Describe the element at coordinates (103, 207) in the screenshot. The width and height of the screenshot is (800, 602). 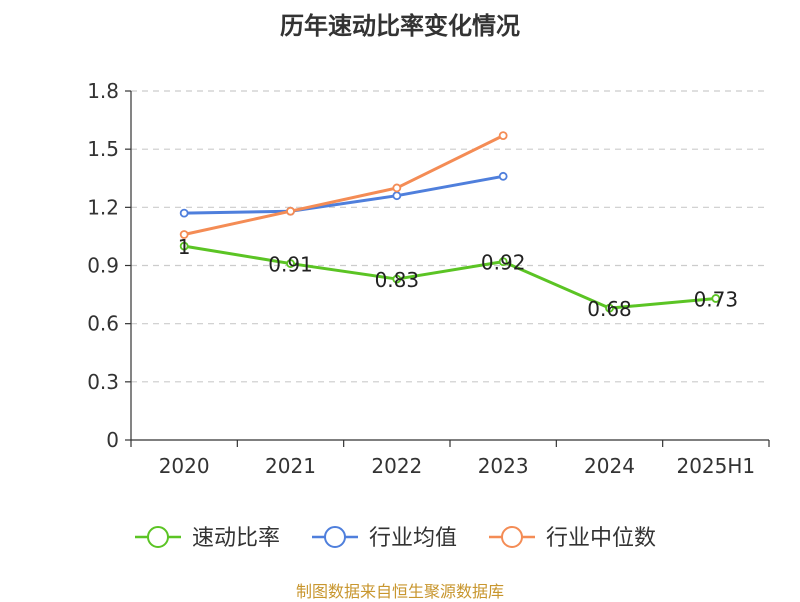
I see `y-tick-label: 1.2` at that location.